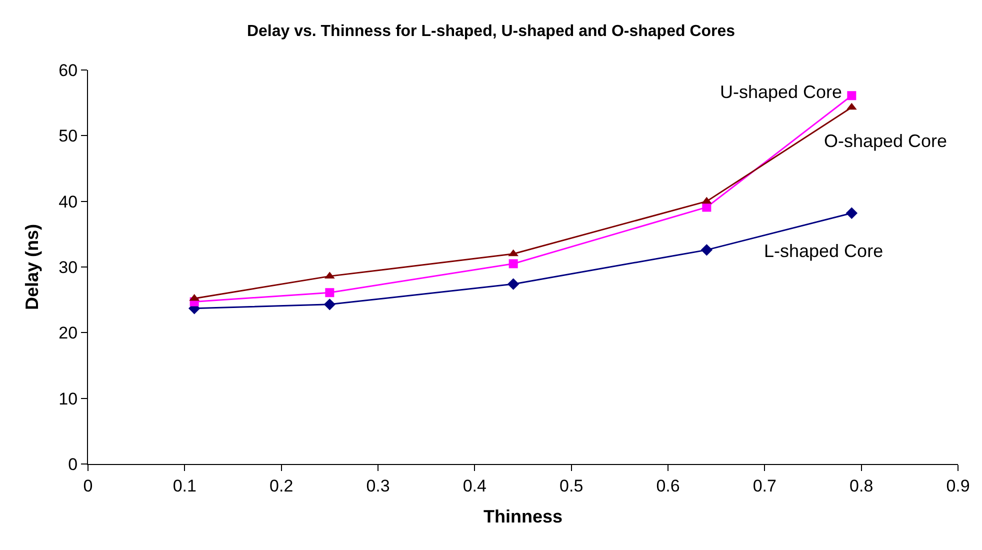 Image resolution: width=982 pixels, height=550 pixels. I want to click on x-axis-title: Thinness, so click(523, 516).